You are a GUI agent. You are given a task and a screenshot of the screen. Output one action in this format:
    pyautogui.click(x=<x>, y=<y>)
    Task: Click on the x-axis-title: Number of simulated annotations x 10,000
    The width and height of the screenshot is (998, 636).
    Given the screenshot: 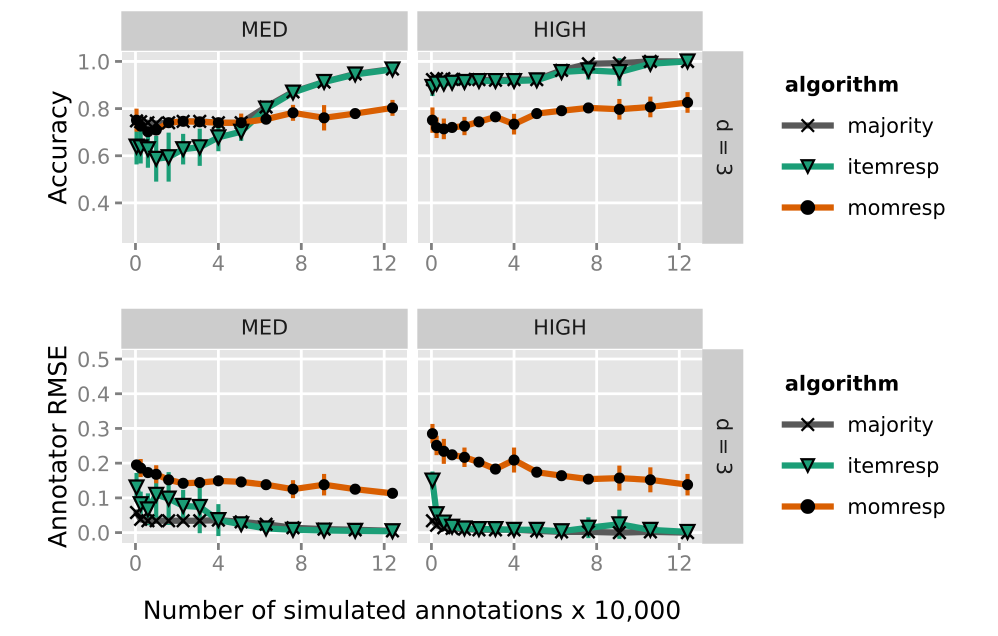 What is the action you would take?
    pyautogui.click(x=412, y=611)
    